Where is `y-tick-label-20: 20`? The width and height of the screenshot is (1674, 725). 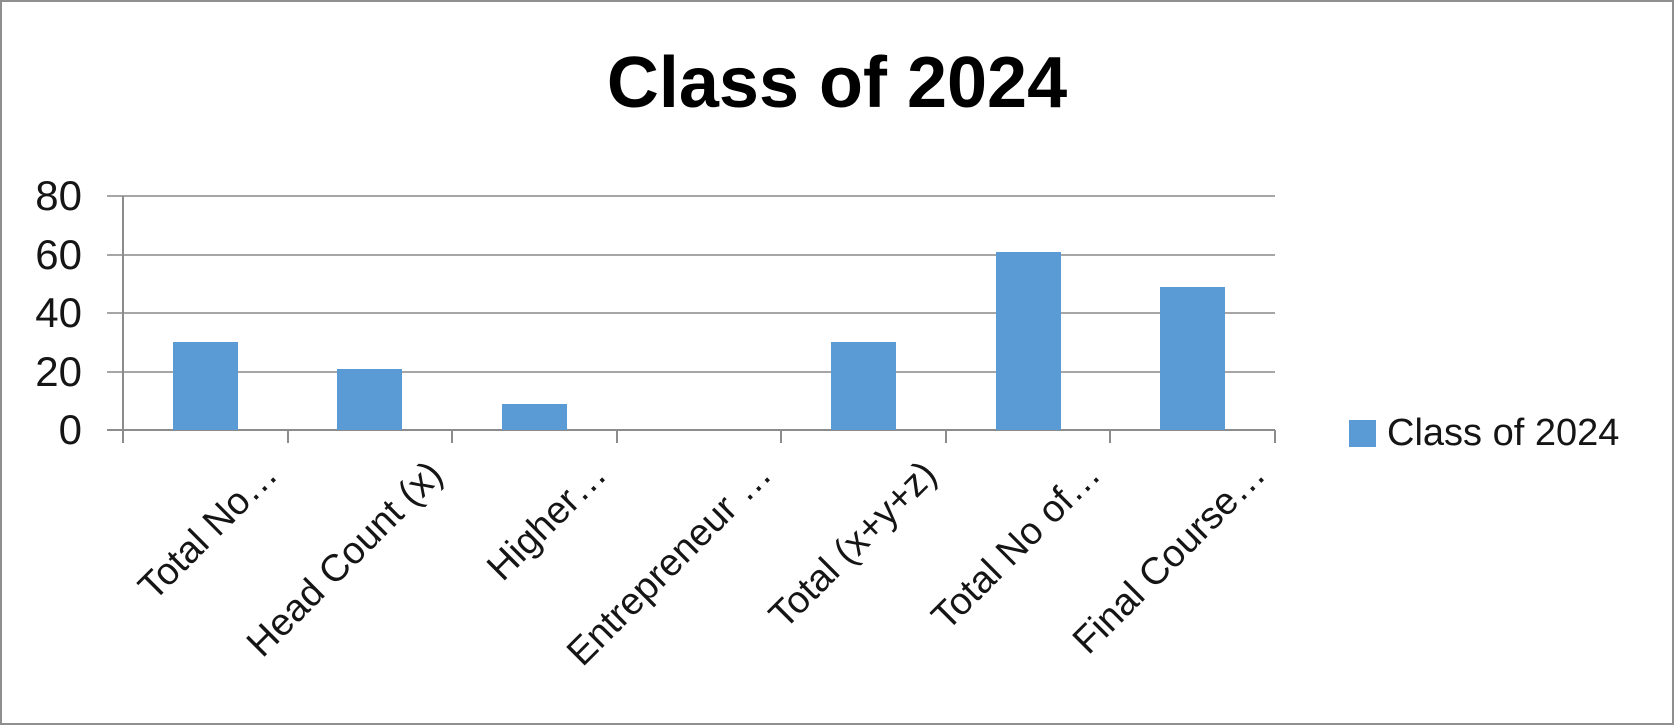
y-tick-label-20: 20 is located at coordinates (58, 371).